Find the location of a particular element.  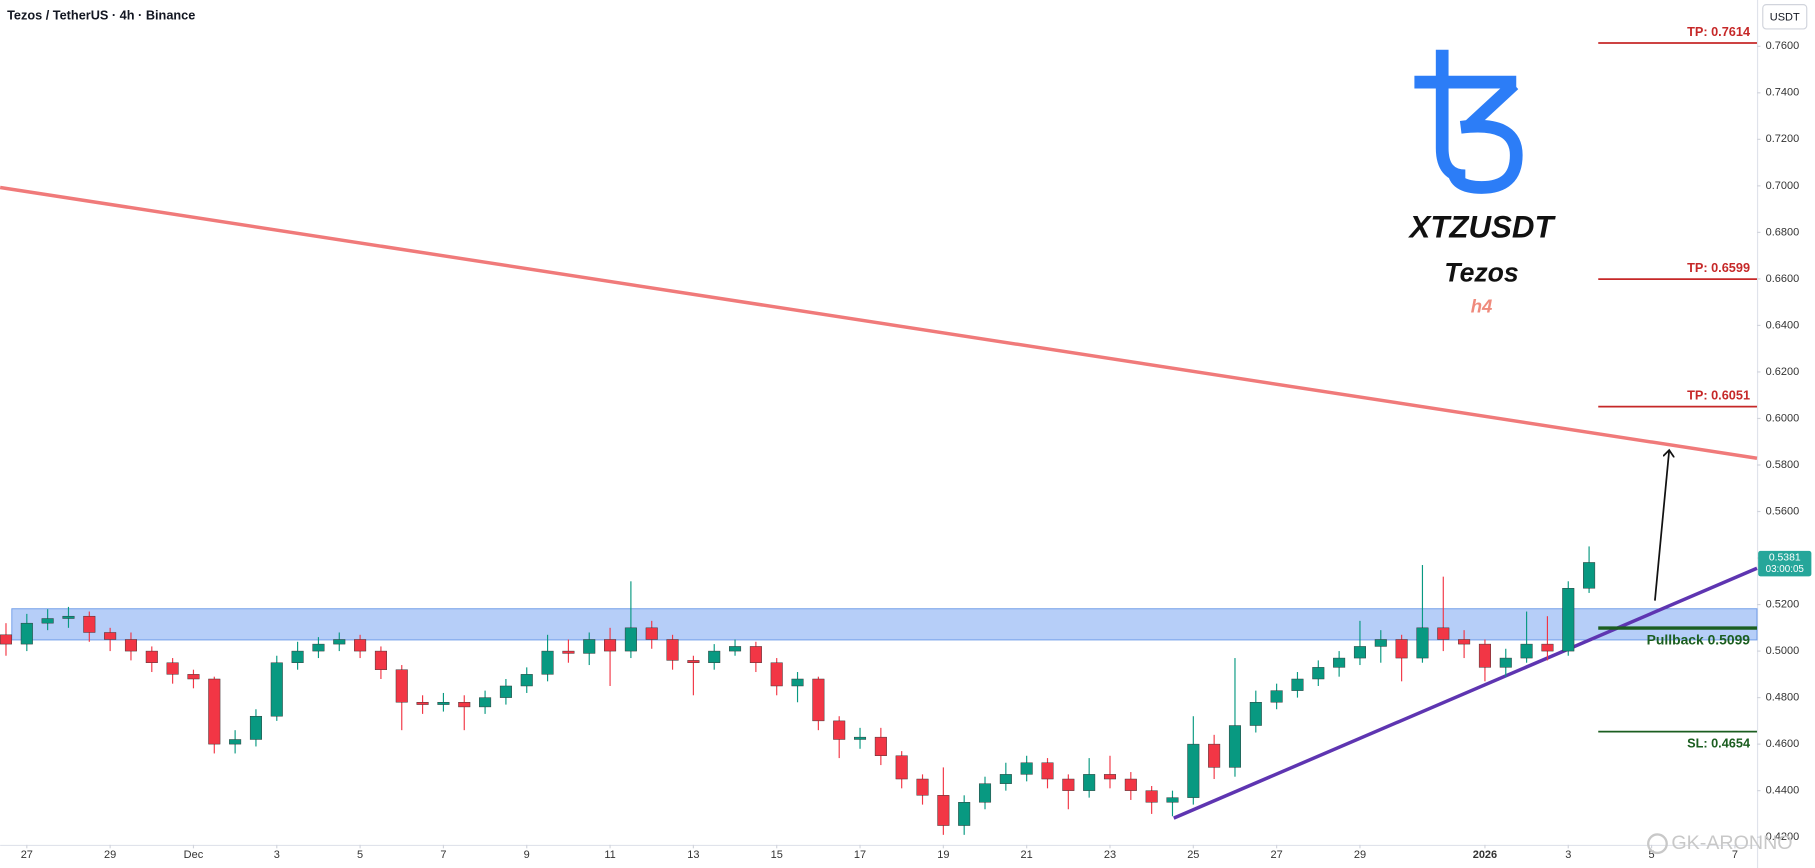

y-tick-label: 0.6400 is located at coordinates (1783, 325).